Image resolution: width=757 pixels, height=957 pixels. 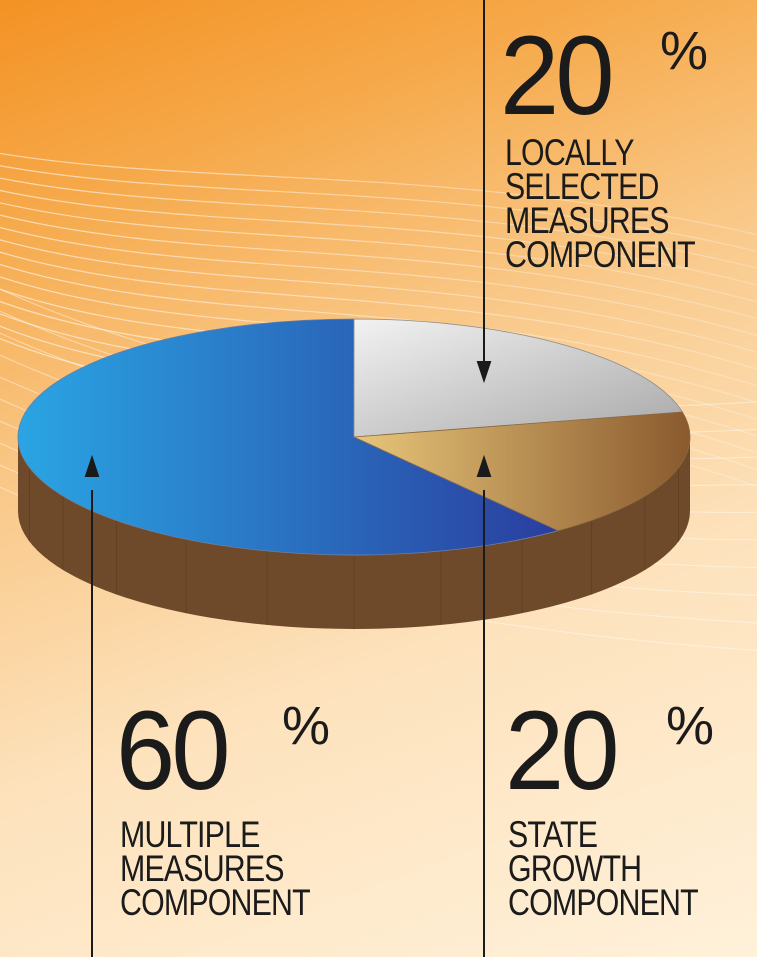 I want to click on percent-state-growth: 20, so click(x=562, y=750).